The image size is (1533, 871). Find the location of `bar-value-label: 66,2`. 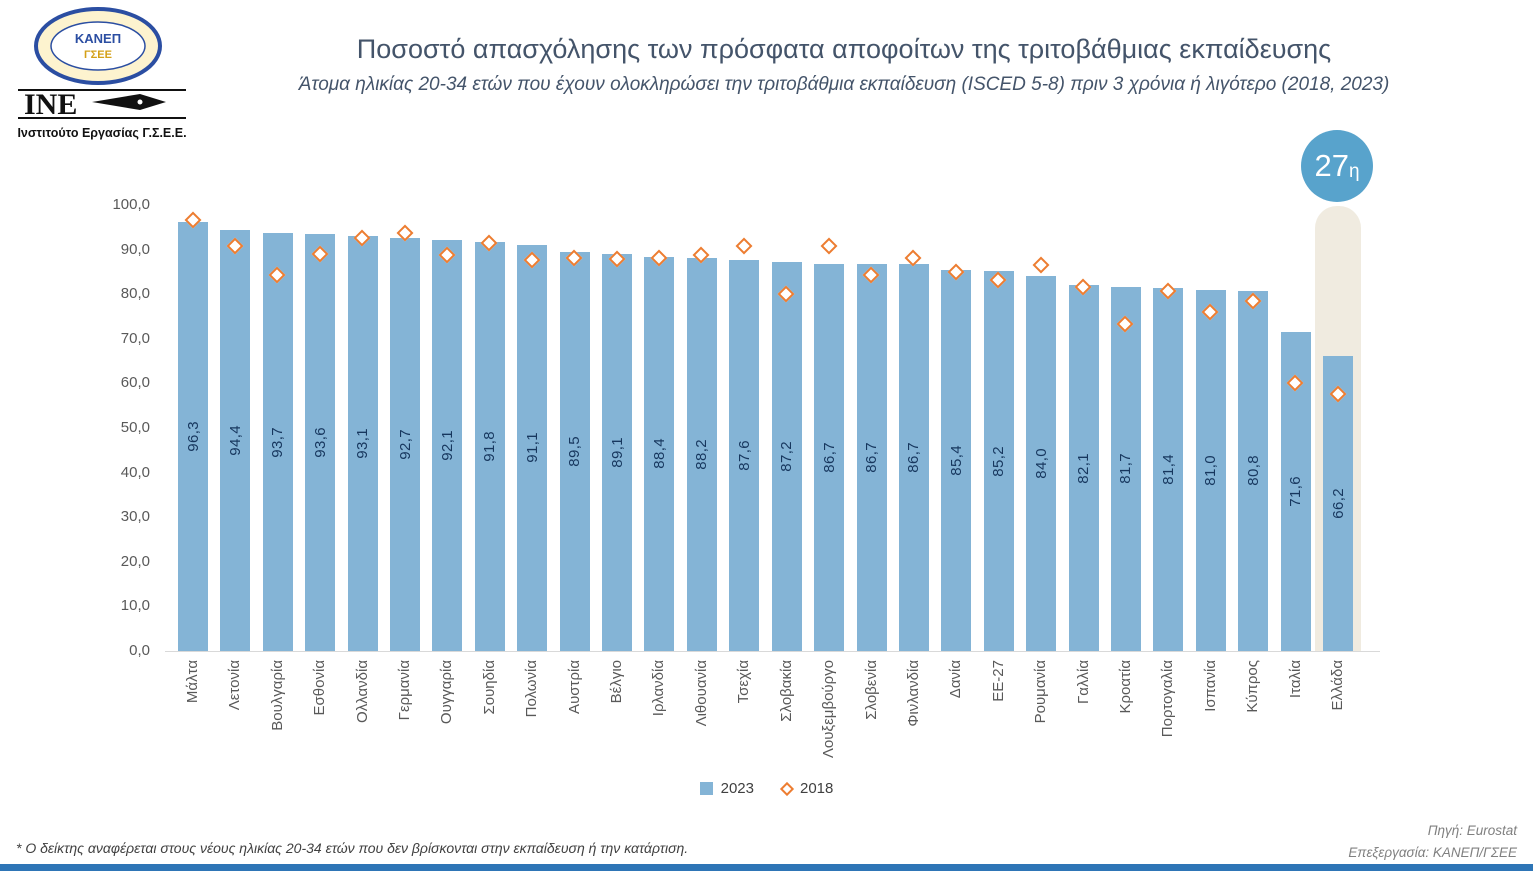

bar-value-label: 66,2 is located at coordinates (1338, 503).